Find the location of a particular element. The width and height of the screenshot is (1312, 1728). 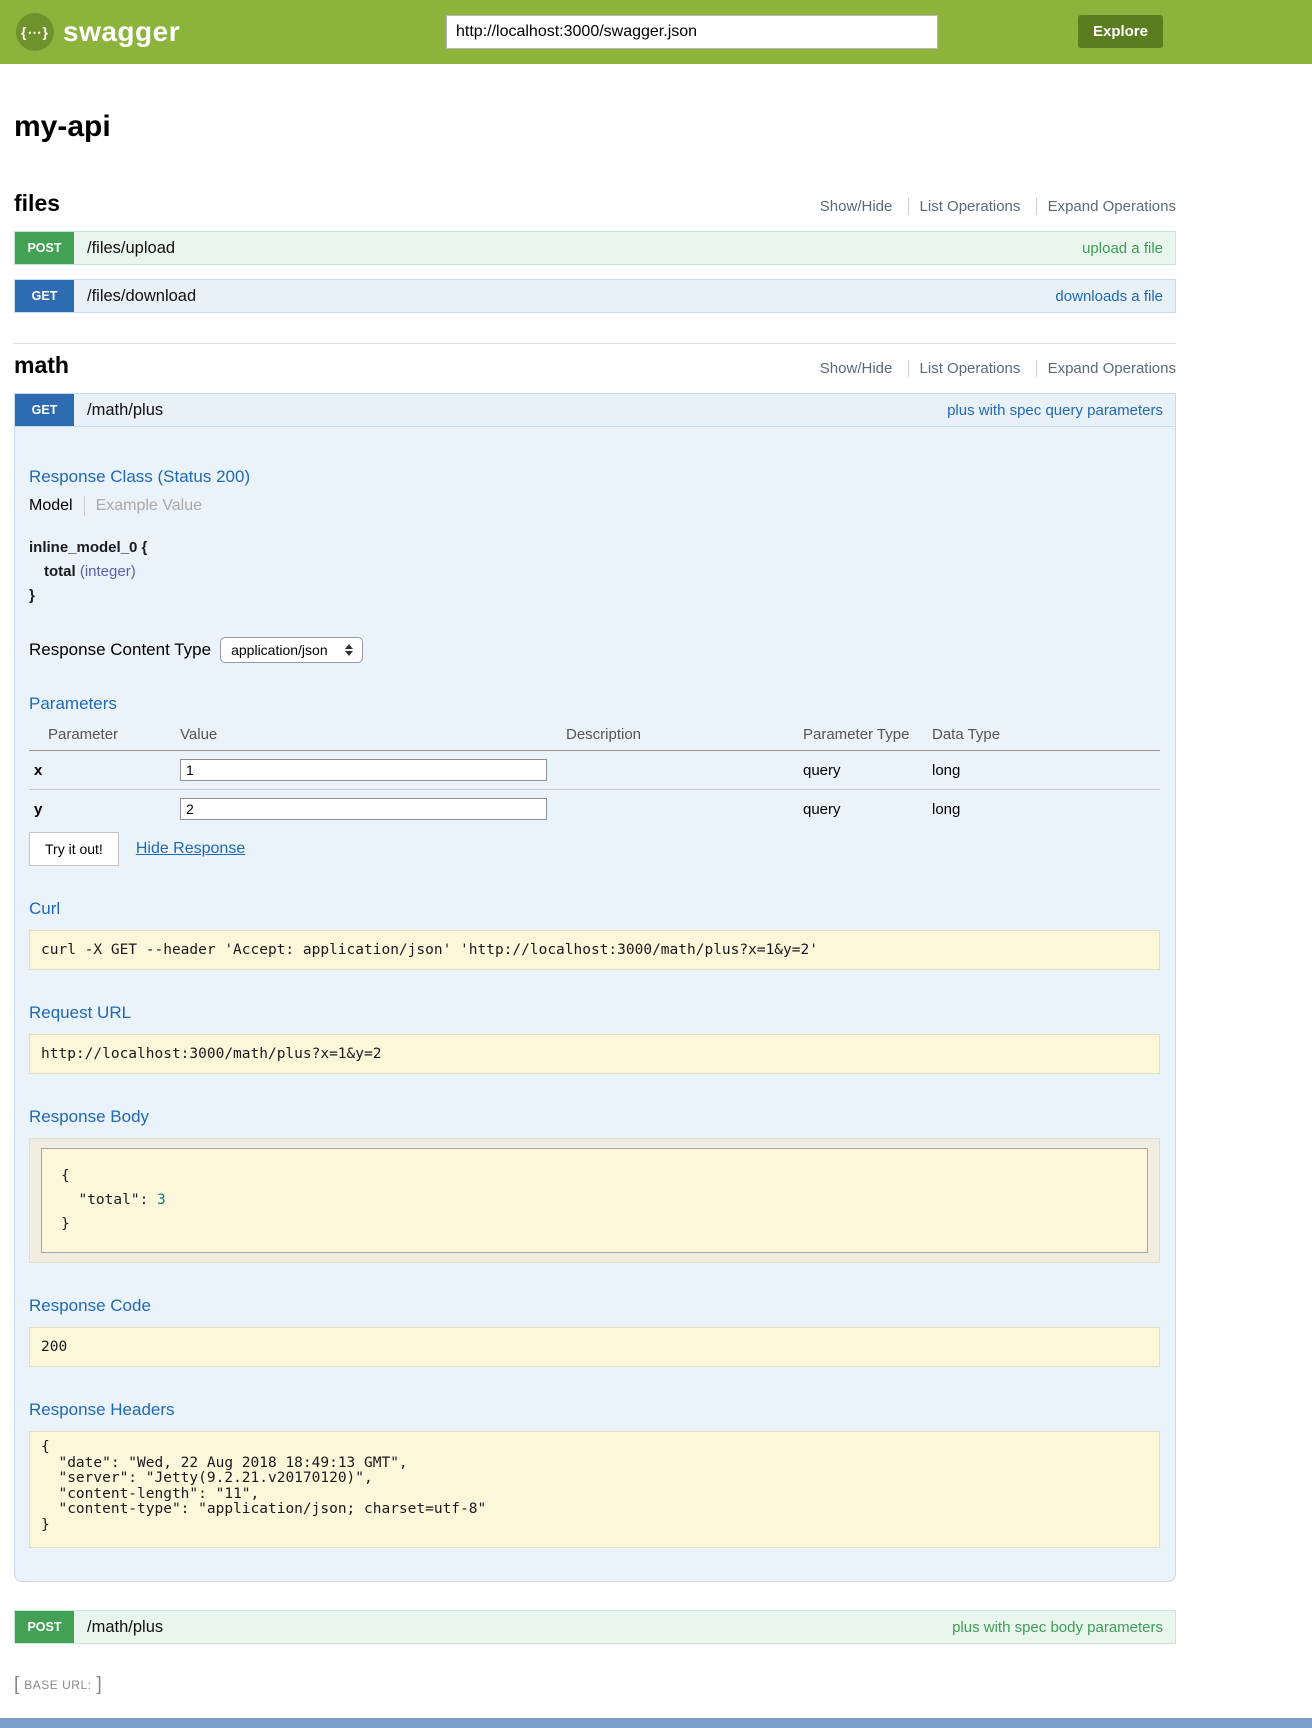

response-content-type-label: Response Content Type is located at coordinates (120, 649).